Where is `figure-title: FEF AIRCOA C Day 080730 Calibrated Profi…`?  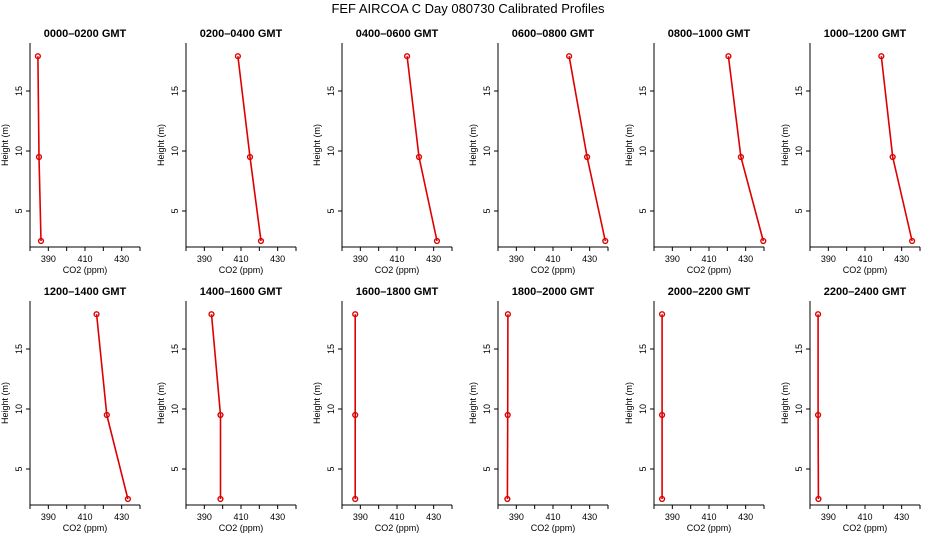
figure-title: FEF AIRCOA C Day 080730 Calibrated Profi… is located at coordinates (468, 8).